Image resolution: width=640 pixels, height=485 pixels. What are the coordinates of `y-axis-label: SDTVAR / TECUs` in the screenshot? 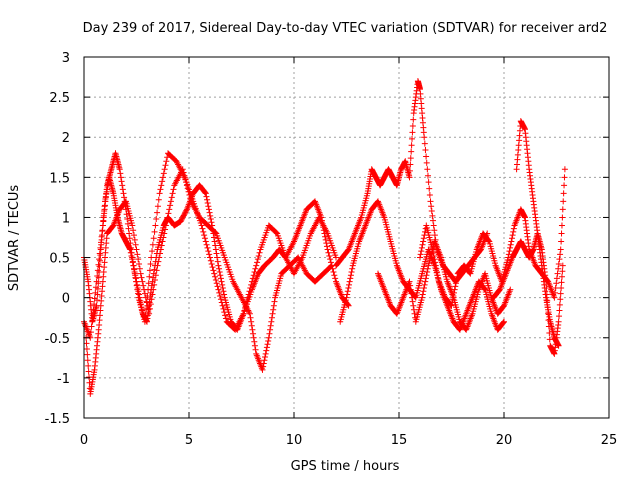 It's located at (14, 238).